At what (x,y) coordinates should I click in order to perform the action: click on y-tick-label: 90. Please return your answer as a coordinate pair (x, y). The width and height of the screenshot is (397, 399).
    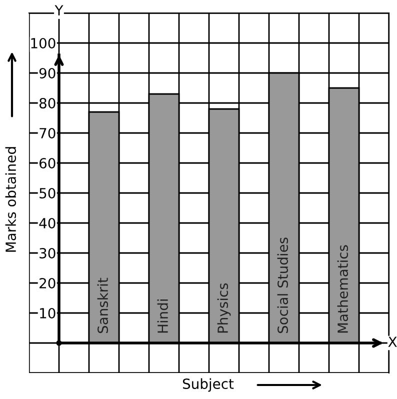
    Looking at the image, I should click on (47, 73).